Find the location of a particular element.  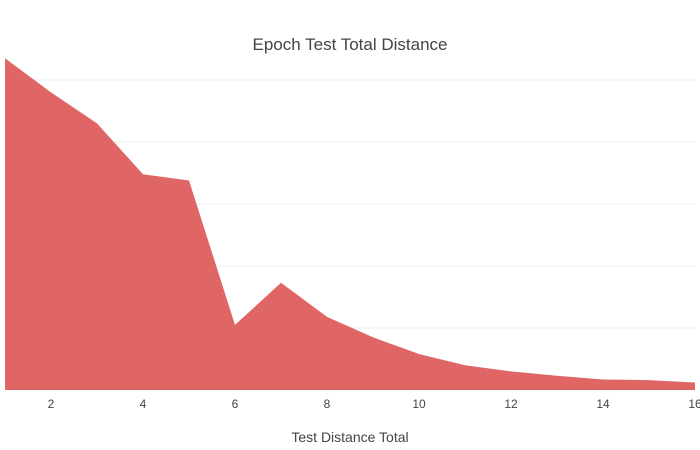

x-tick-label: 16 is located at coordinates (694, 404).